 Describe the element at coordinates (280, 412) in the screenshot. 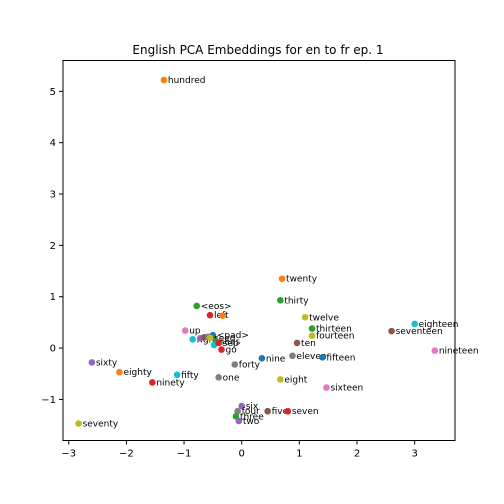

I see `point-label: five` at that location.